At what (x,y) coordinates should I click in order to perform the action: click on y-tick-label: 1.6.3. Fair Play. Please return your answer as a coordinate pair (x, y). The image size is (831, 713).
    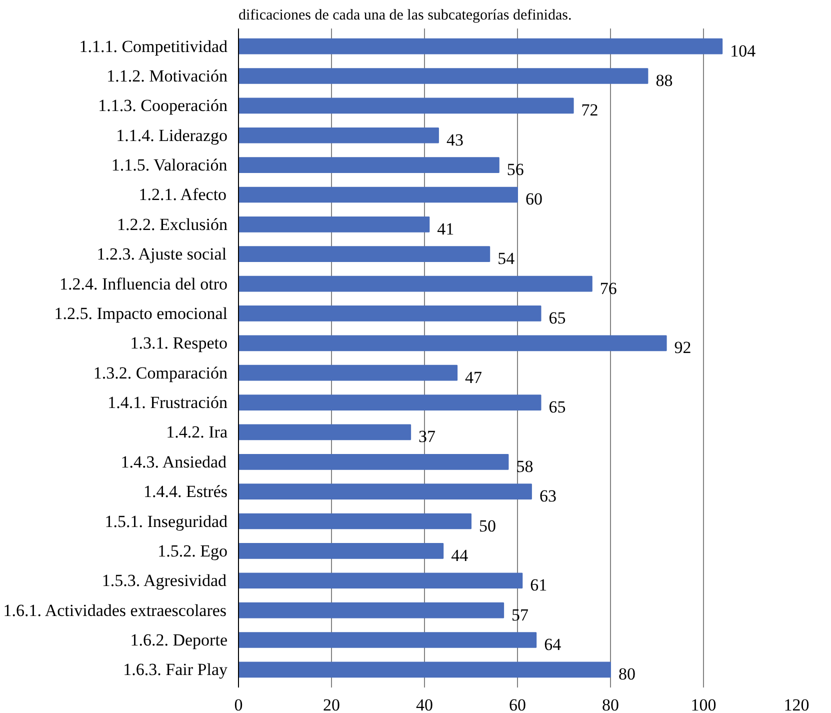
    Looking at the image, I should click on (175, 670).